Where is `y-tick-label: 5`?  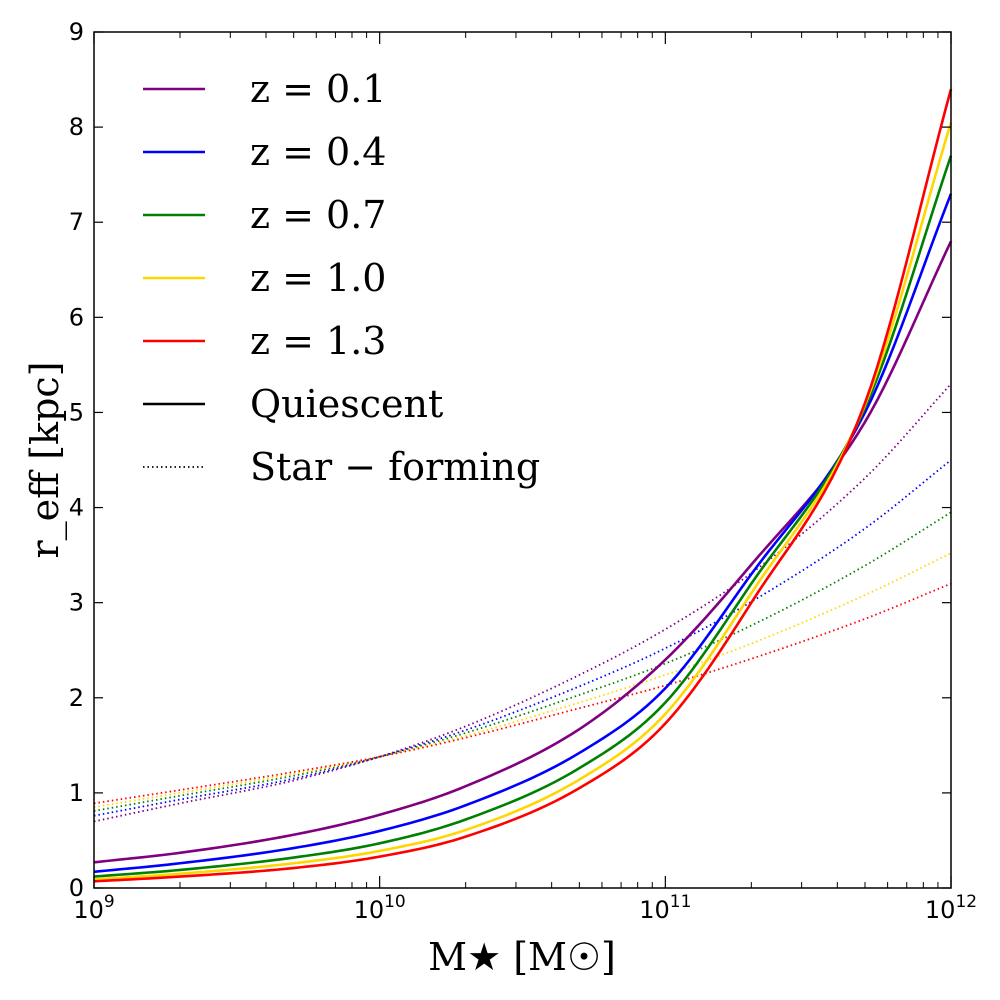
y-tick-label: 5 is located at coordinates (76, 412).